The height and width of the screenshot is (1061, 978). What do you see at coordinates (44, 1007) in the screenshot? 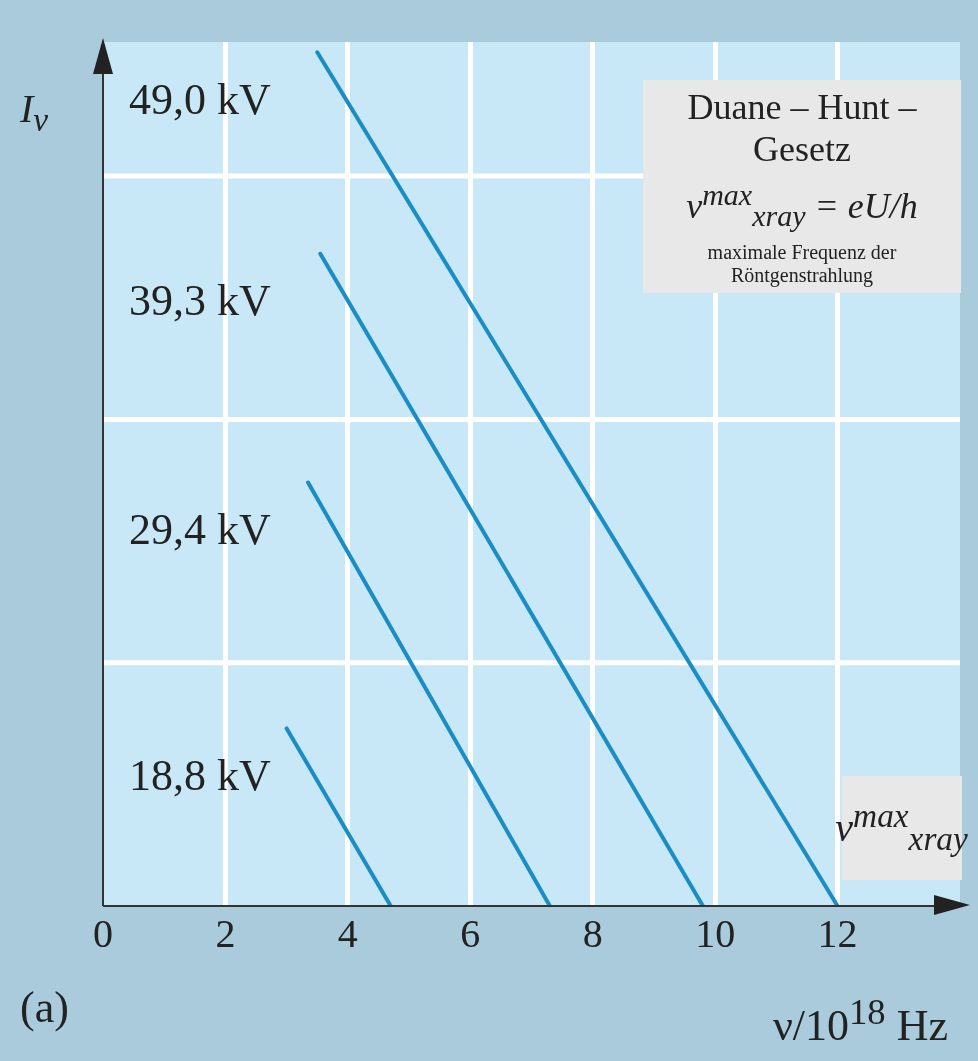
I see `text: (a)` at bounding box center [44, 1007].